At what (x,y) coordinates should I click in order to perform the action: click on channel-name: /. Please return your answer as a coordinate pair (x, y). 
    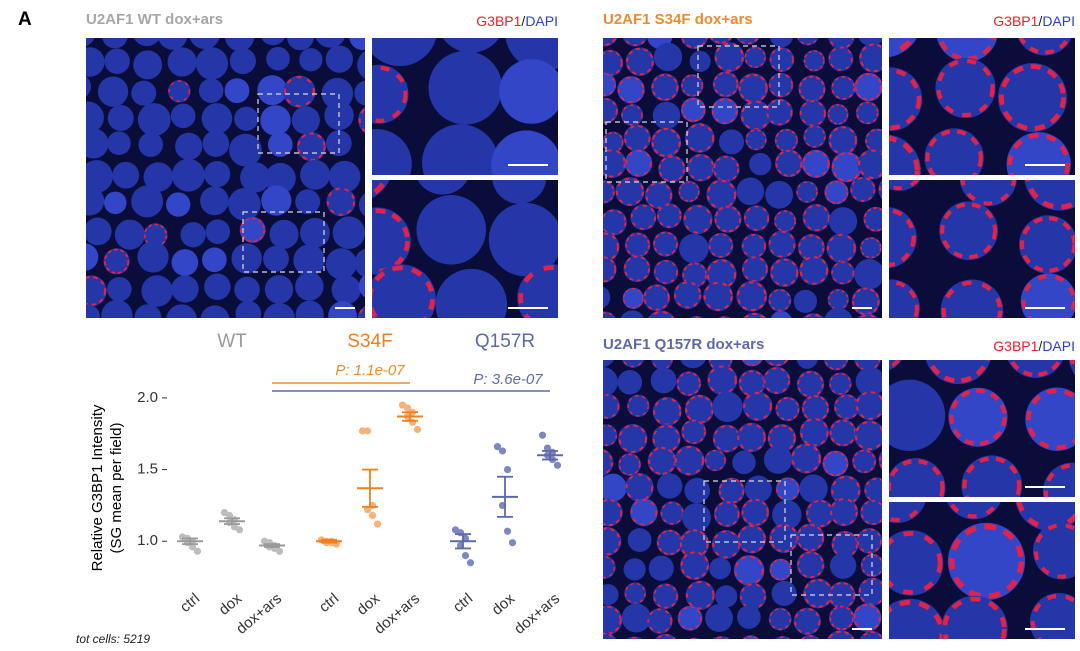
    Looking at the image, I should click on (1040, 346).